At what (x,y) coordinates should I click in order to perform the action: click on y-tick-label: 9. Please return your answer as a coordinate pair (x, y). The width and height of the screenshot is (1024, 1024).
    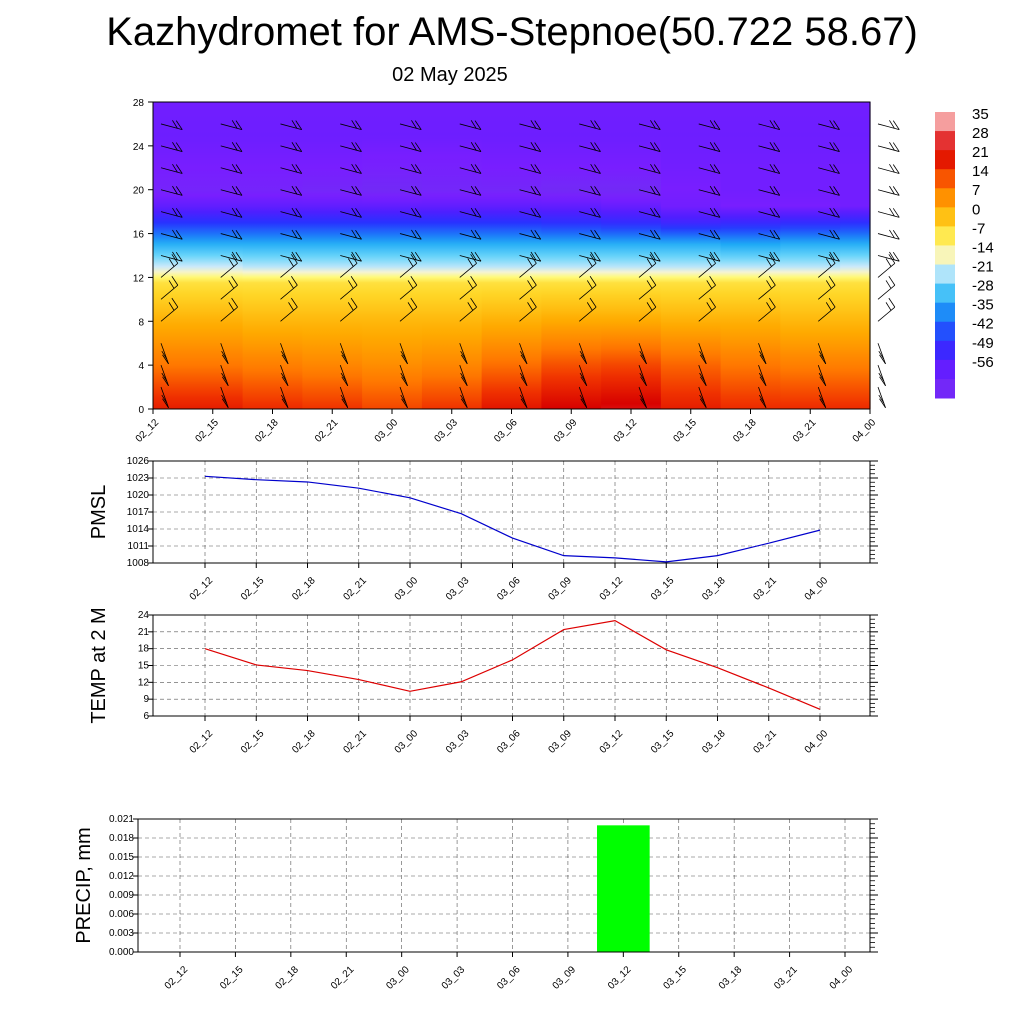
    Looking at the image, I should click on (146, 699).